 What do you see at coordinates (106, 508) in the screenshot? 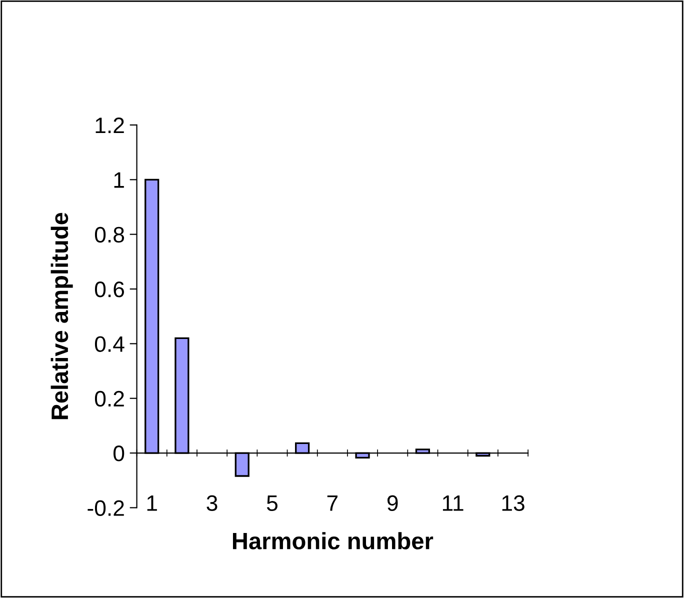
I see `y-tick-label: -0.2` at bounding box center [106, 508].